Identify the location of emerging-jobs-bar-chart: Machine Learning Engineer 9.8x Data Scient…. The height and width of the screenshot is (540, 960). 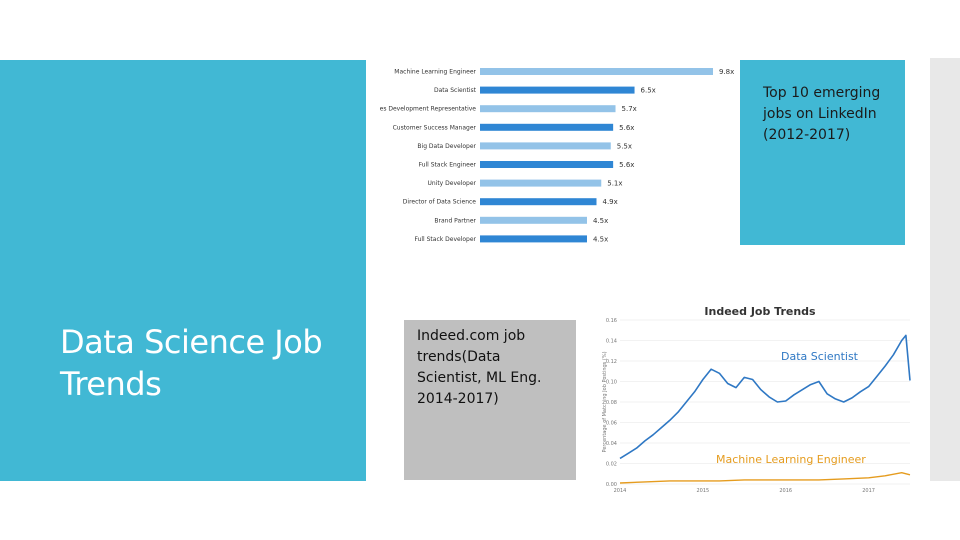
(557, 155).